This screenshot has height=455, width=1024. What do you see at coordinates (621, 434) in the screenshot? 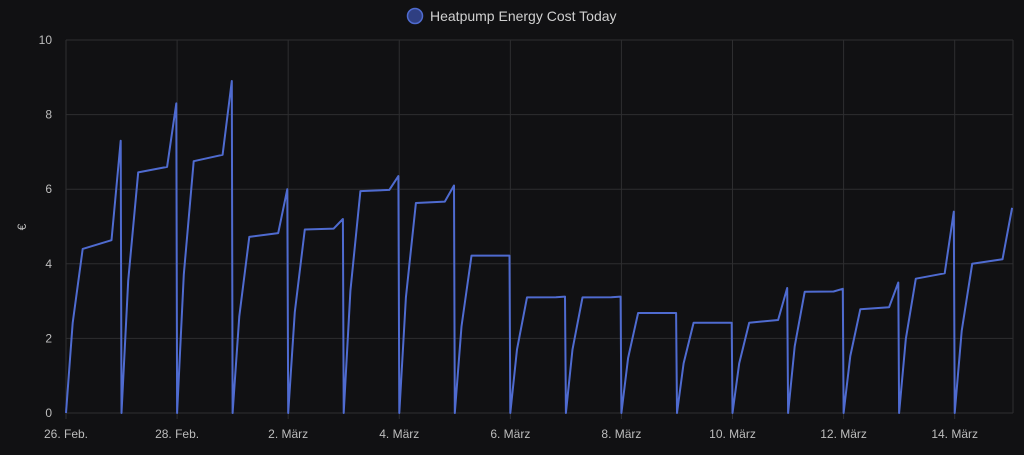
I see `x-tick-label: 8. März` at bounding box center [621, 434].